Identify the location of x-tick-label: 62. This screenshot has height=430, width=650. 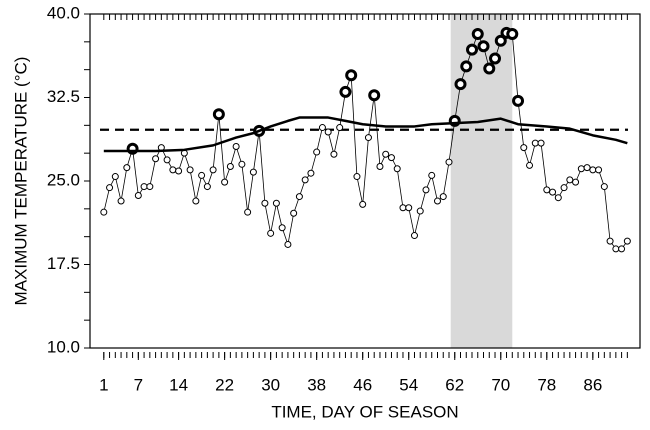
(454, 384).